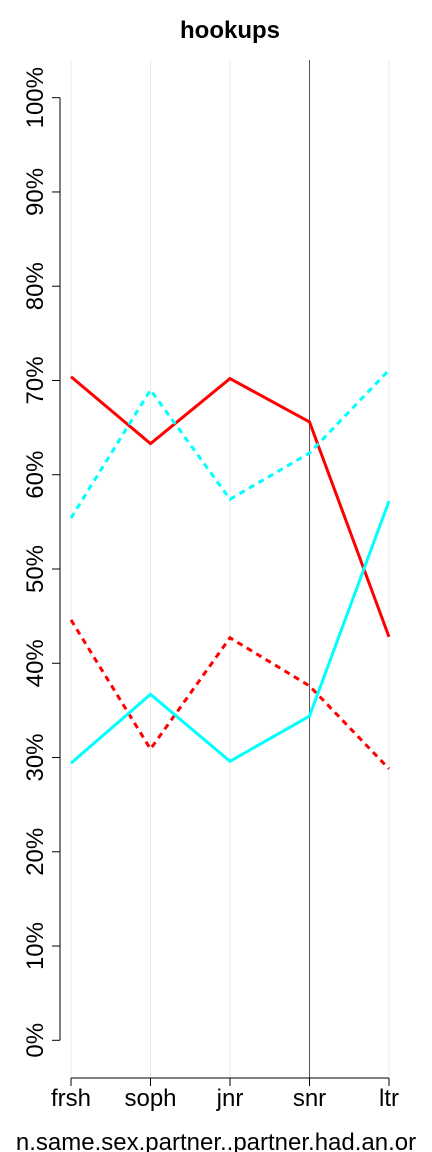 Image resolution: width=432 pixels, height=1152 pixels. What do you see at coordinates (35, 757) in the screenshot?
I see `y-tick-label: 30%` at bounding box center [35, 757].